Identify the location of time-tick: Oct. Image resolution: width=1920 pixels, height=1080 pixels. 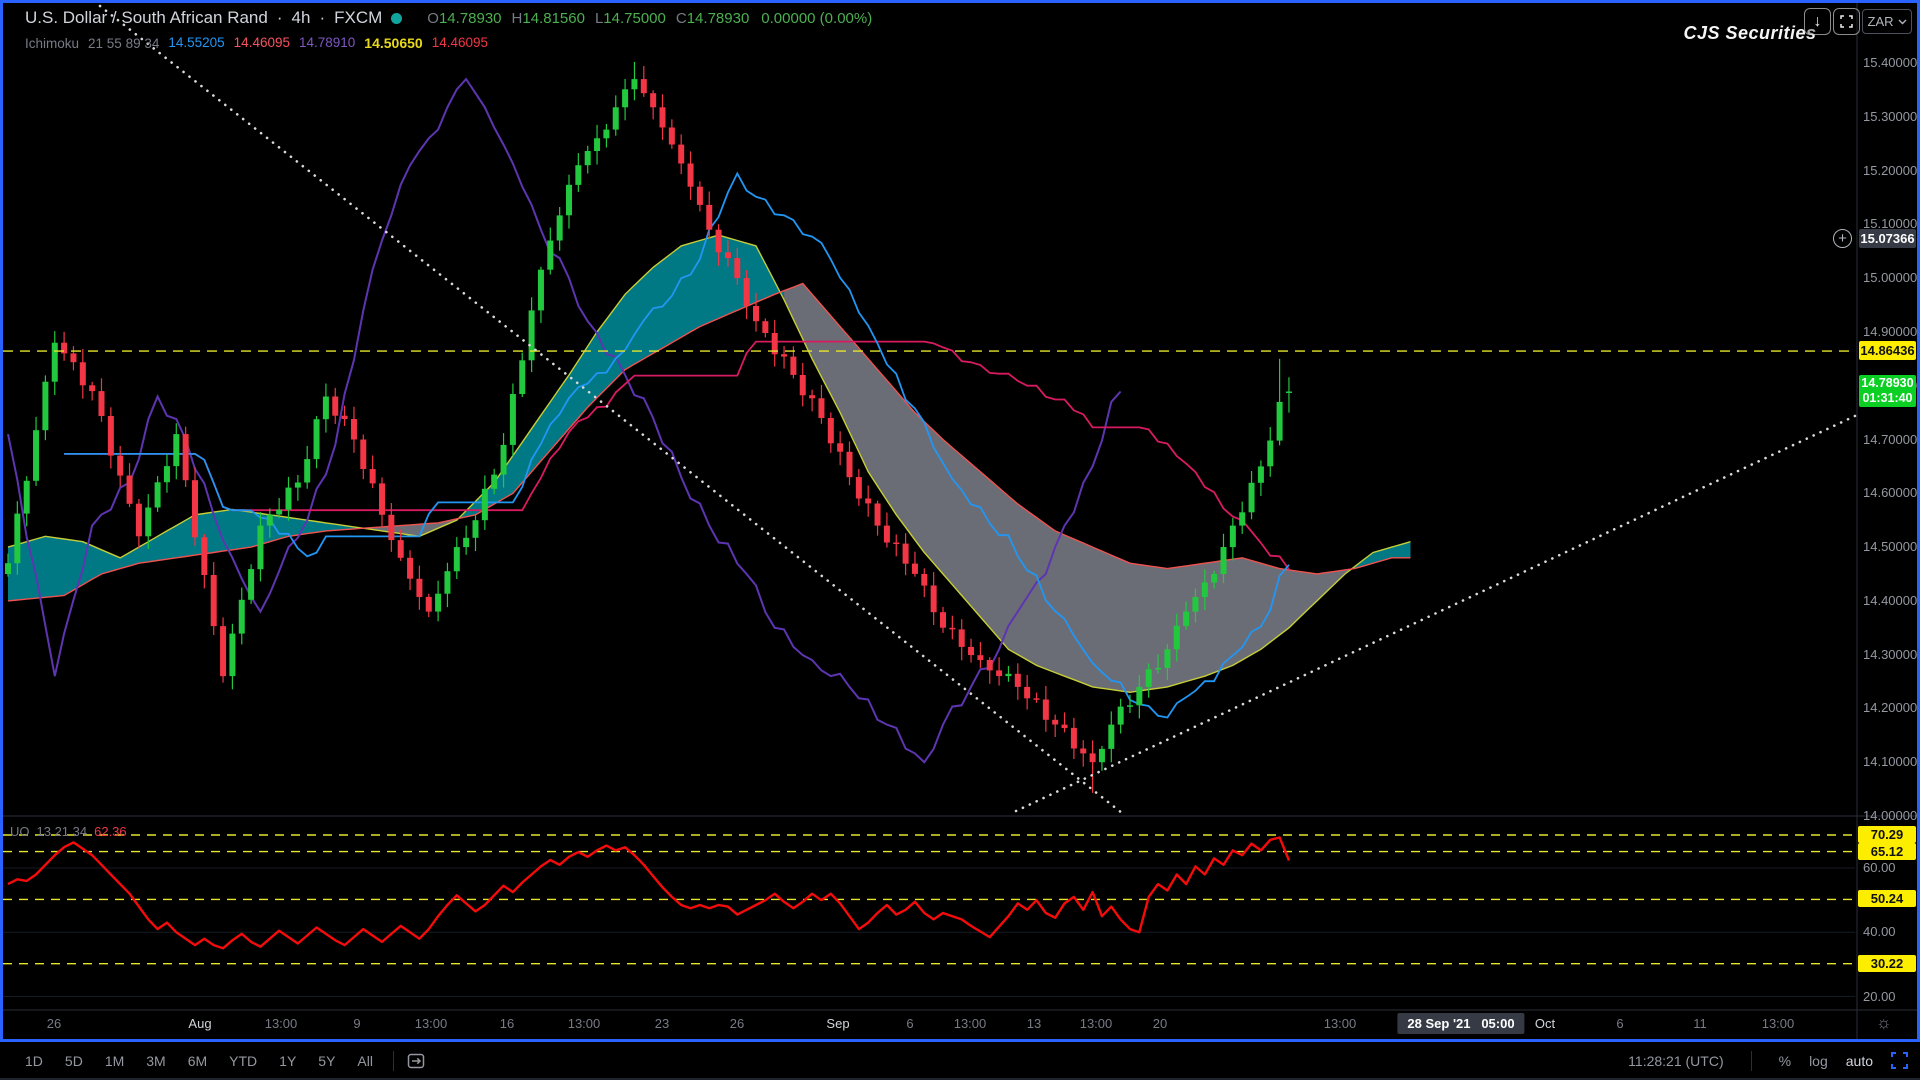
(1545, 1023).